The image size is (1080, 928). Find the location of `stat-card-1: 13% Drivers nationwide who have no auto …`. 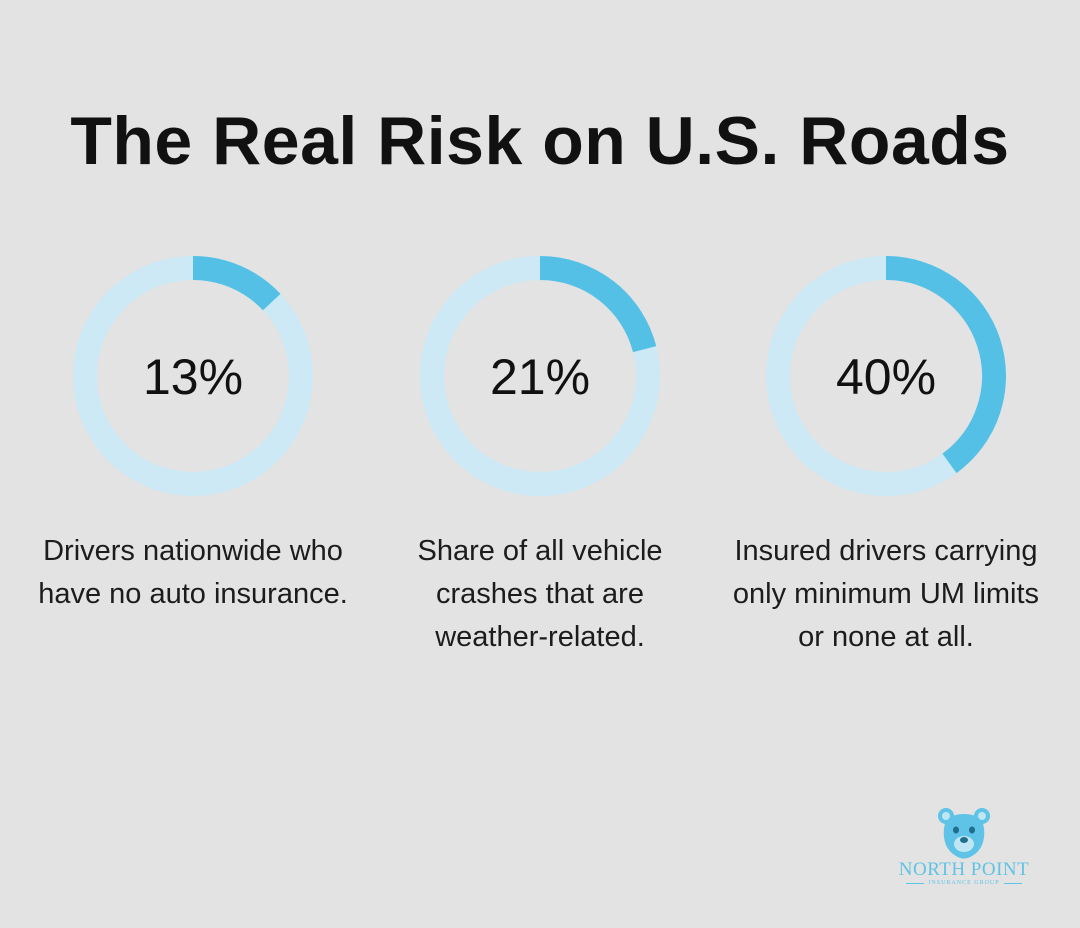

stat-card-1: 13% Drivers nationwide who have no auto … is located at coordinates (193, 436).